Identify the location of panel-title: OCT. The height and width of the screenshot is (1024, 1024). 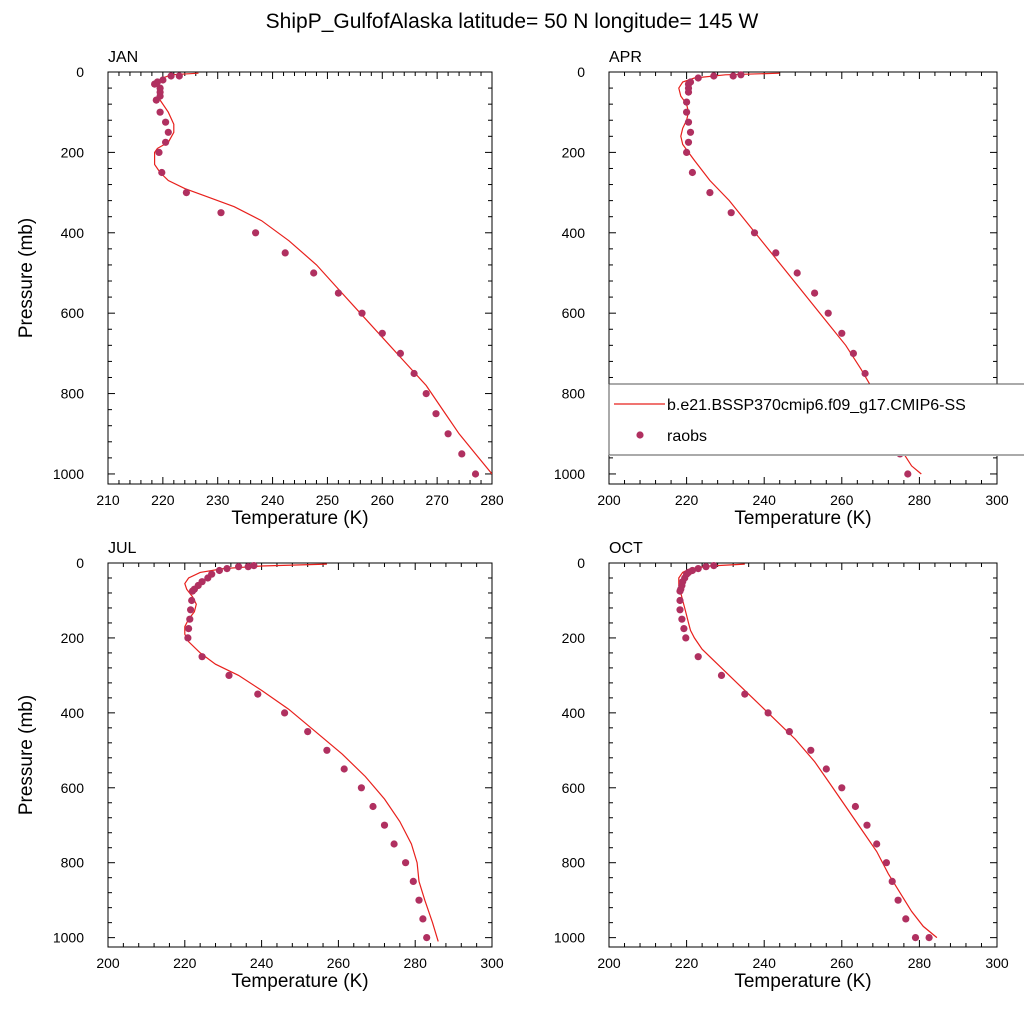
(626, 548).